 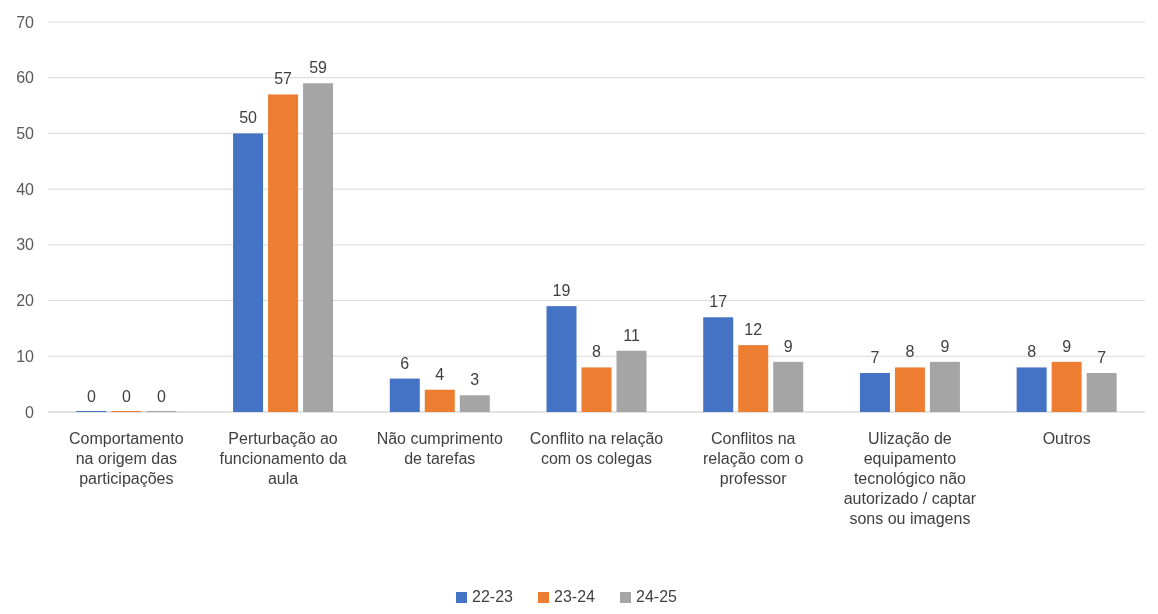 What do you see at coordinates (25, 189) in the screenshot?
I see `y-tick-label: 40` at bounding box center [25, 189].